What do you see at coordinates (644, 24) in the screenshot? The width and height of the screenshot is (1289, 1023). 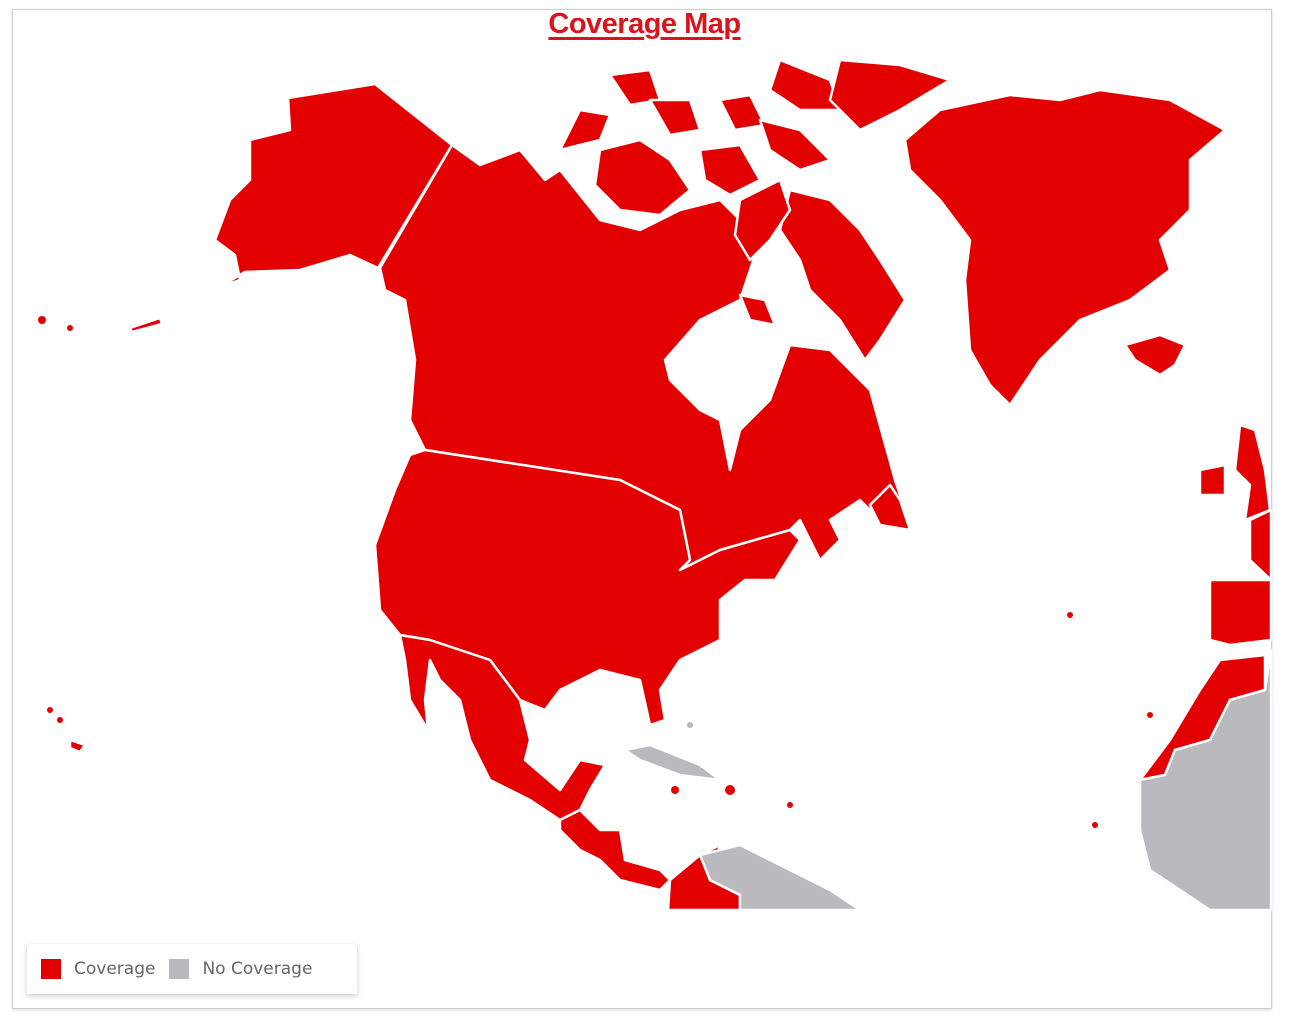 I see `map-title: Coverage Map` at bounding box center [644, 24].